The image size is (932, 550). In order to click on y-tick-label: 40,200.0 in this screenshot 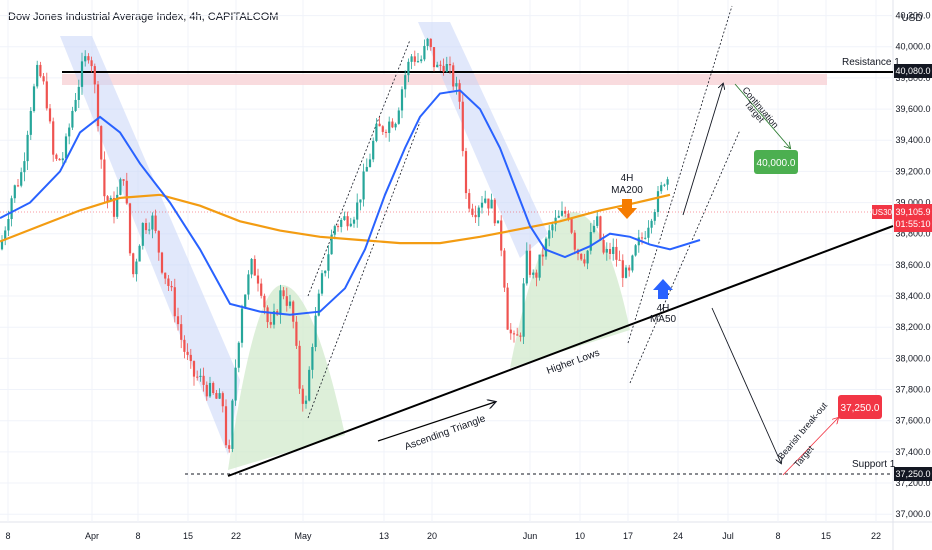, I will do `click(912, 16)`.